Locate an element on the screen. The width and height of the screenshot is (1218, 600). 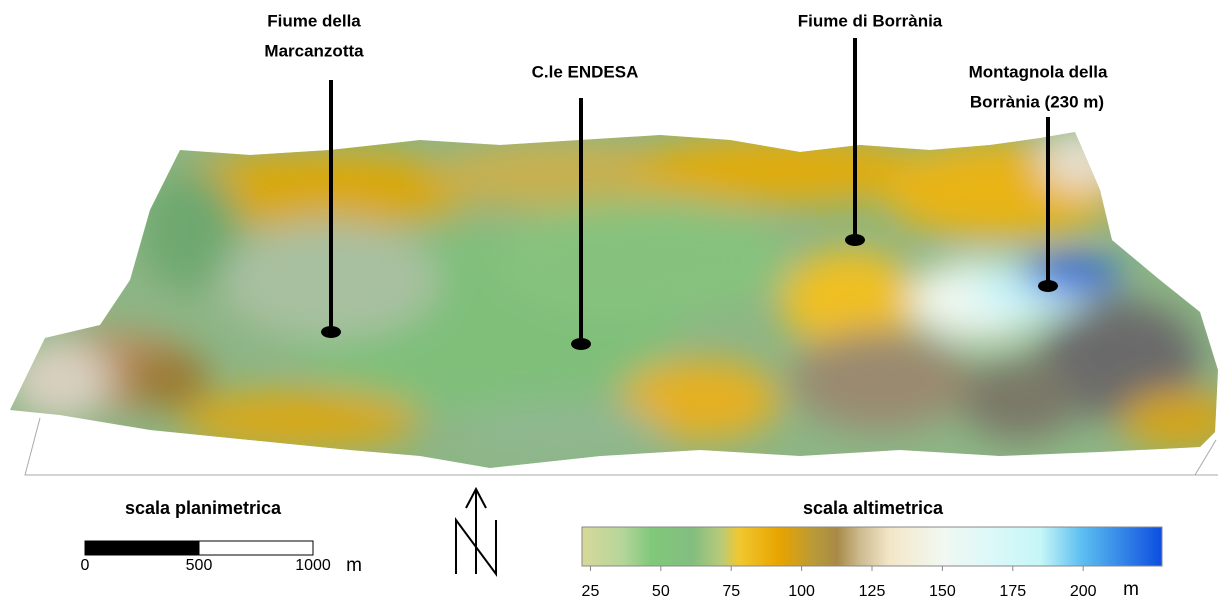
scale-tick-label: 150 is located at coordinates (942, 591).